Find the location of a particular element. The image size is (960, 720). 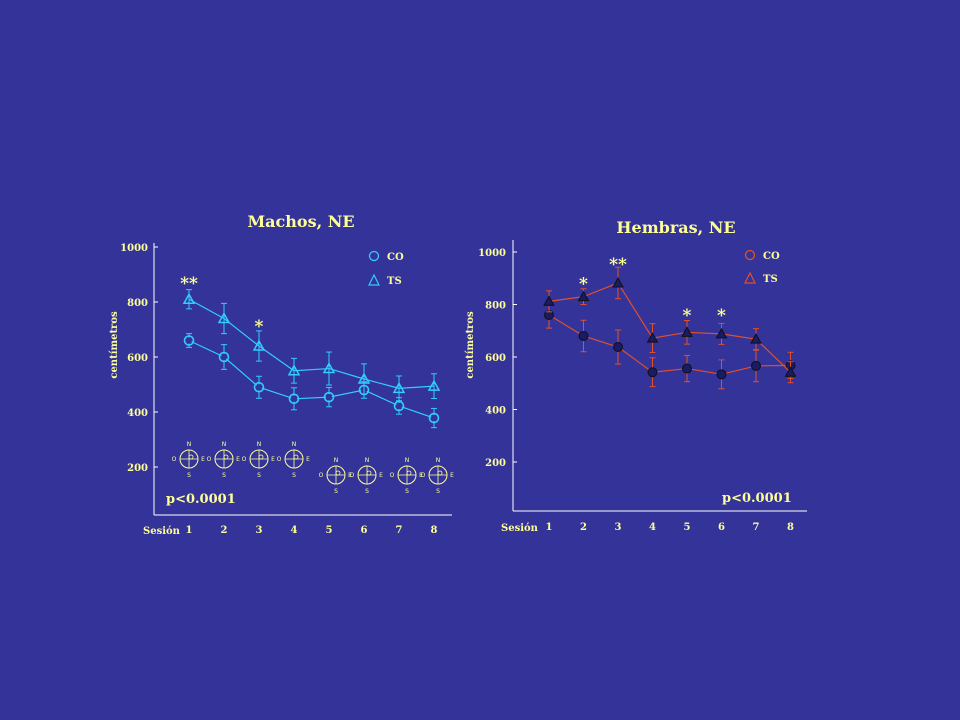

chart-title: Machos, NE is located at coordinates (300, 221).